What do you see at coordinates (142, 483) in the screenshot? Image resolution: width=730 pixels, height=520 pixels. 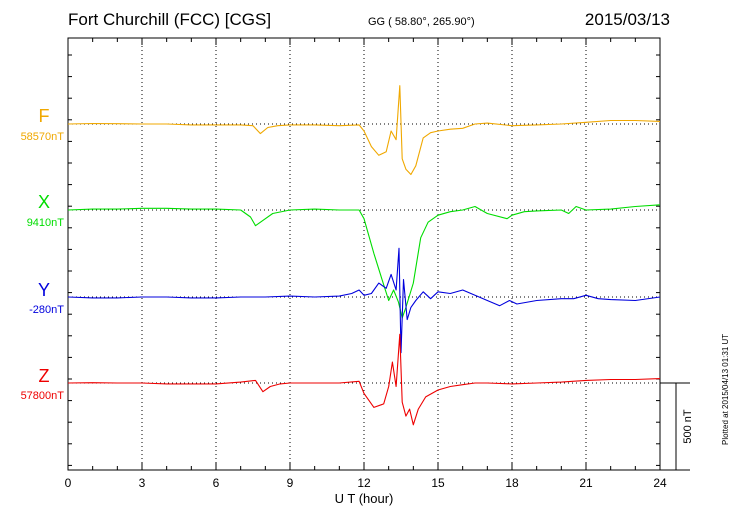 I see `x-tick-label: 3` at bounding box center [142, 483].